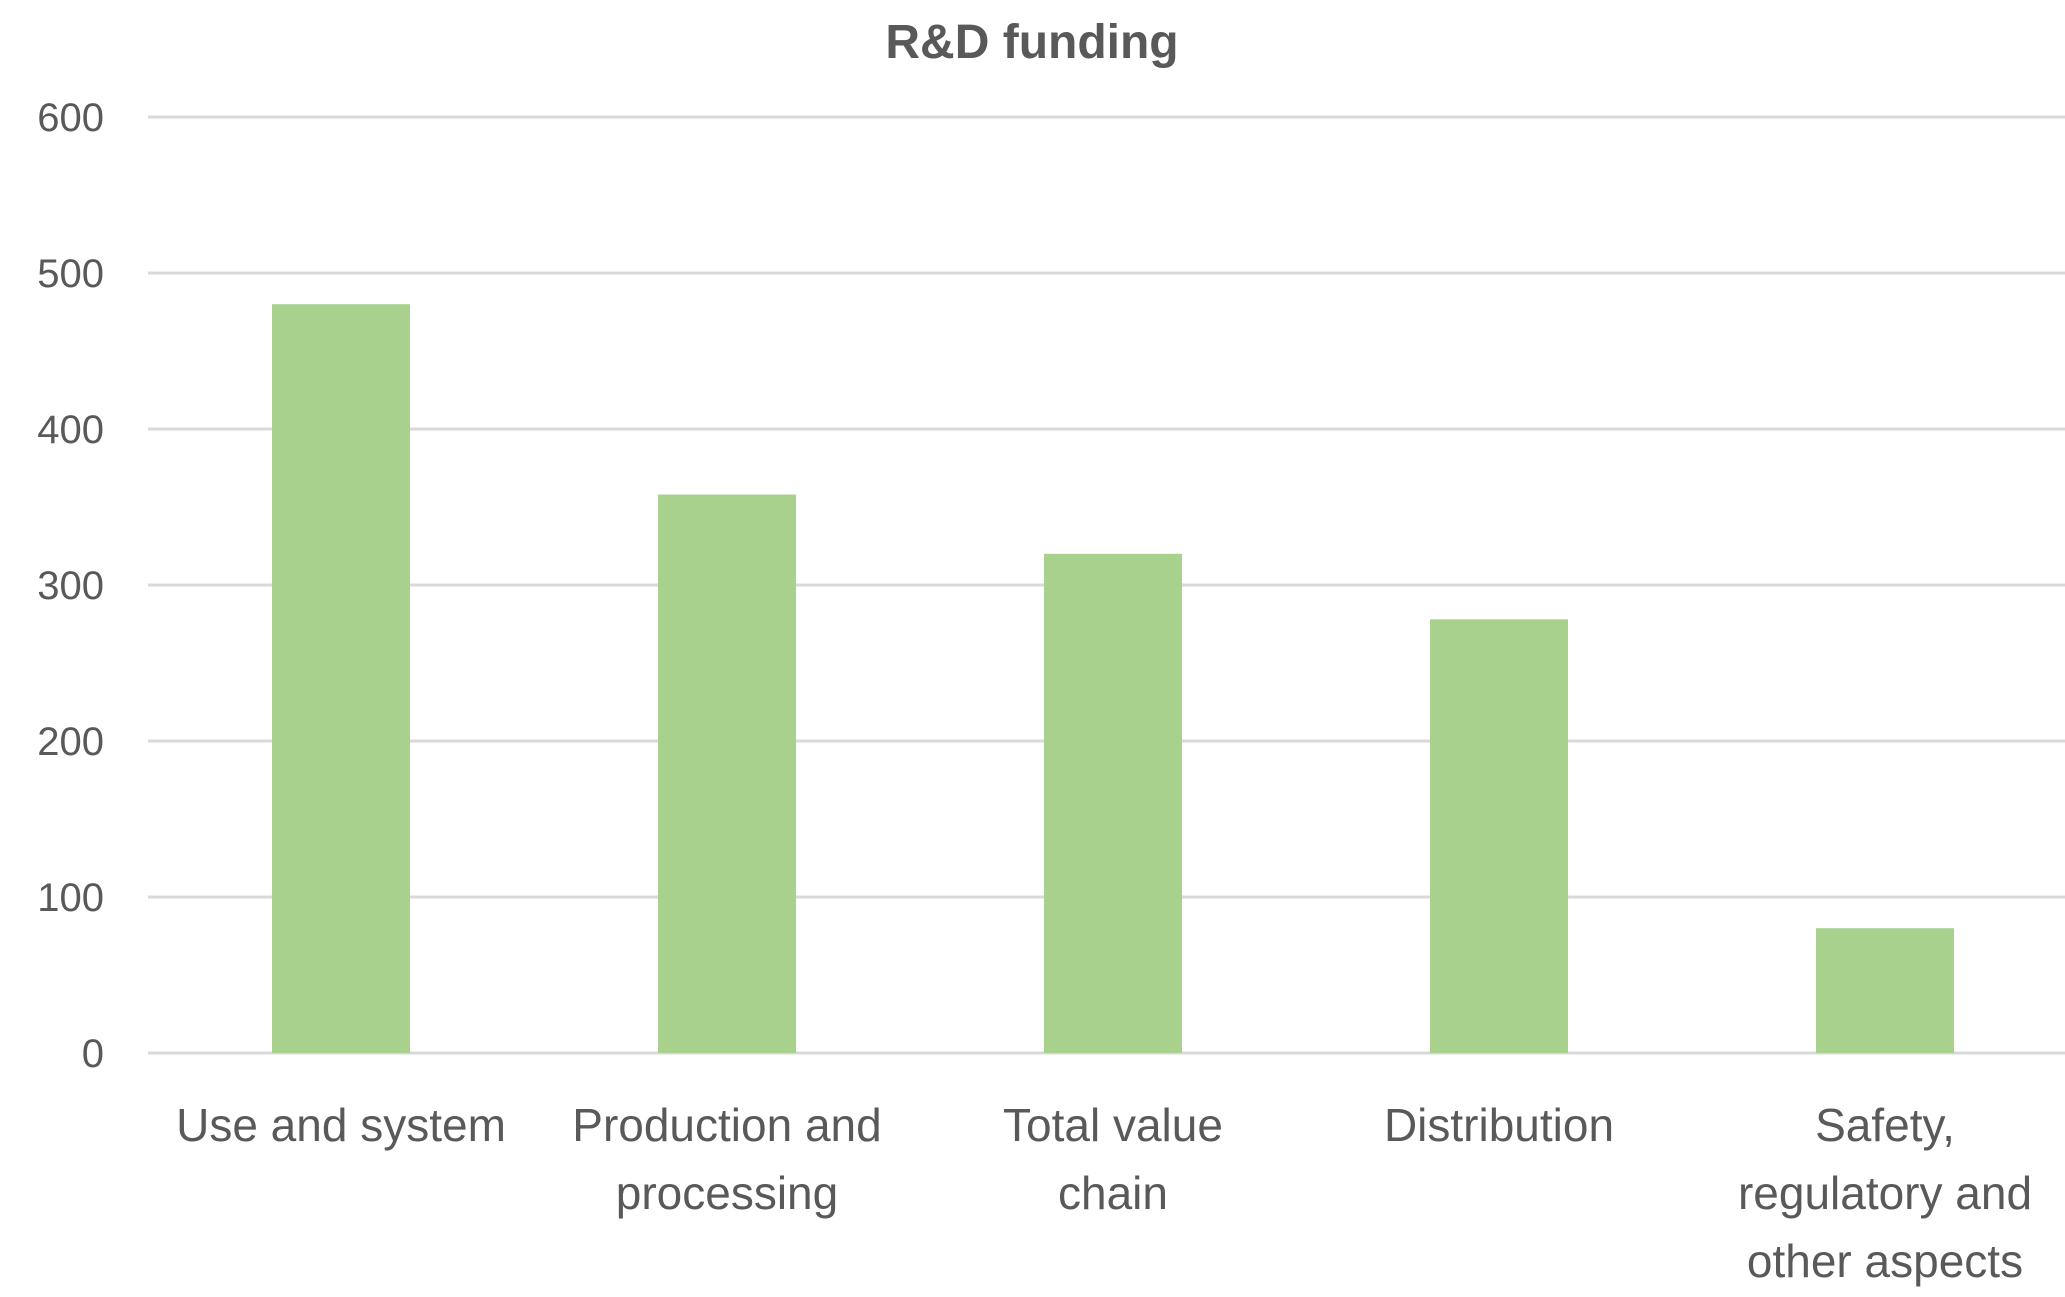 The image size is (2065, 1297). What do you see at coordinates (93, 1054) in the screenshot?
I see `y-tick-label: 0` at bounding box center [93, 1054].